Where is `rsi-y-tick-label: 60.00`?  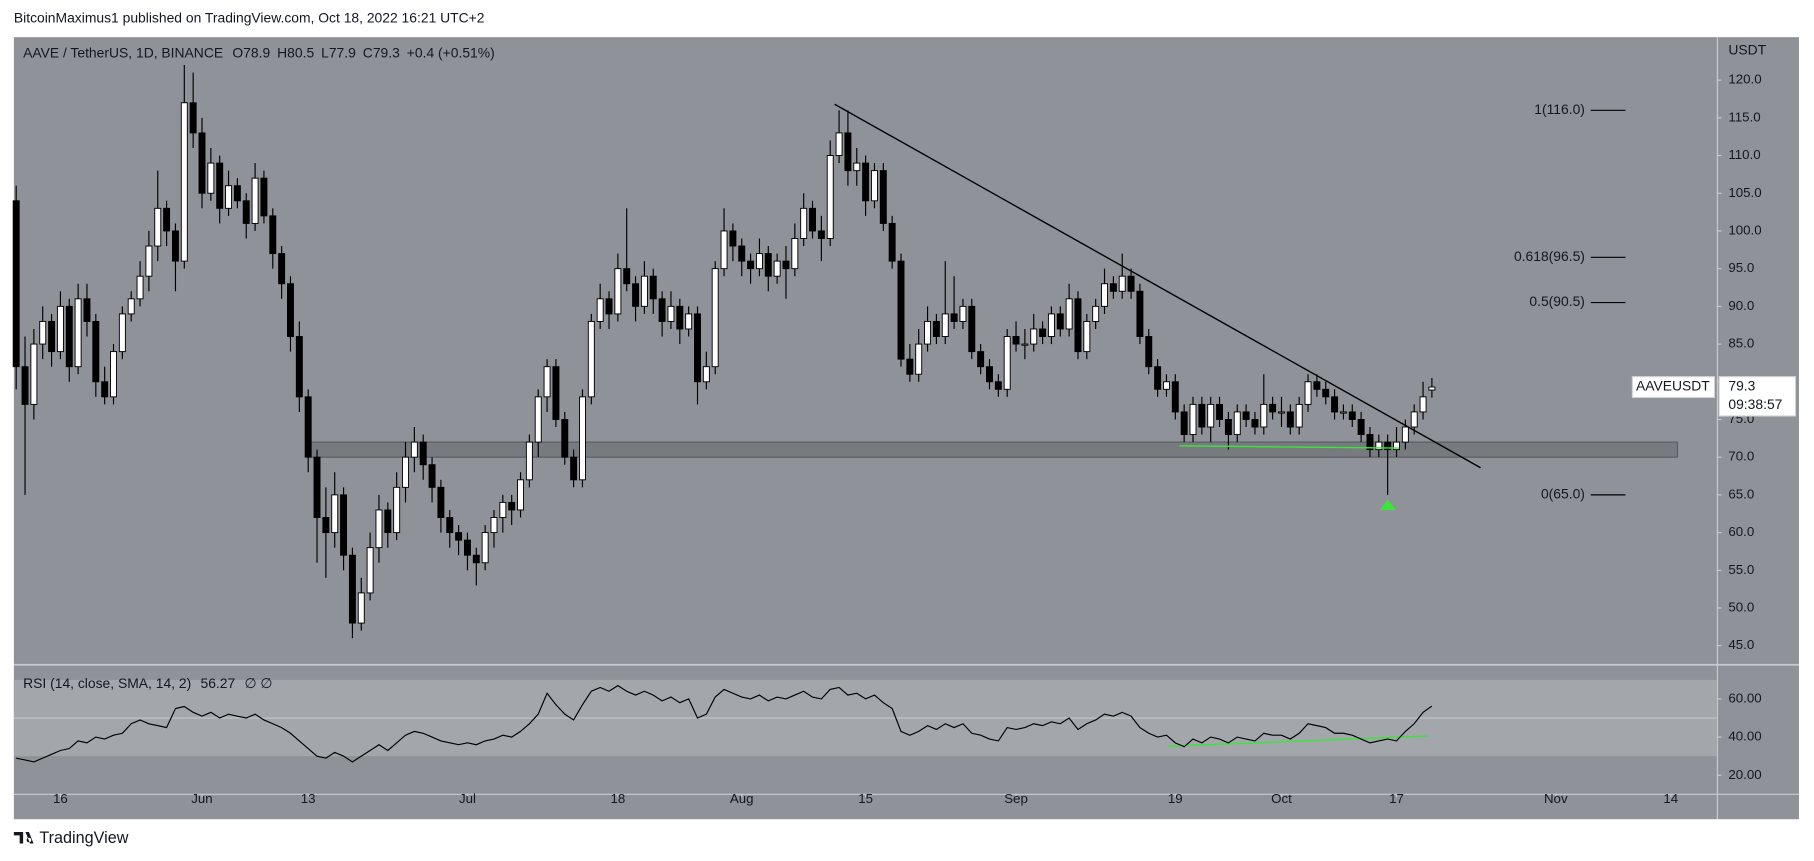 rsi-y-tick-label: 60.00 is located at coordinates (1744, 697).